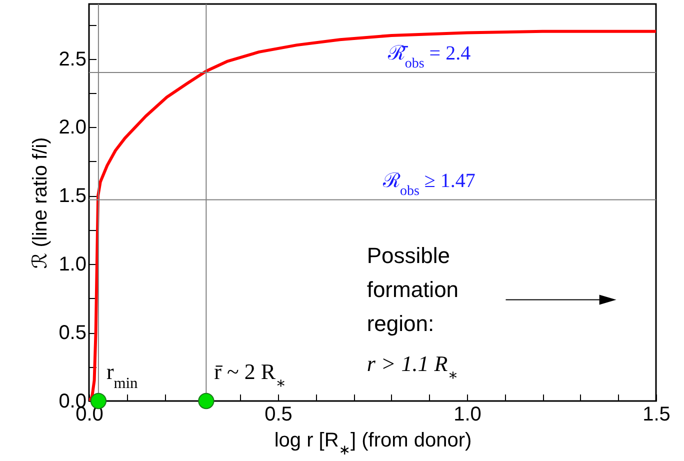  I want to click on x-tick-label: 0.5, so click(278, 415).